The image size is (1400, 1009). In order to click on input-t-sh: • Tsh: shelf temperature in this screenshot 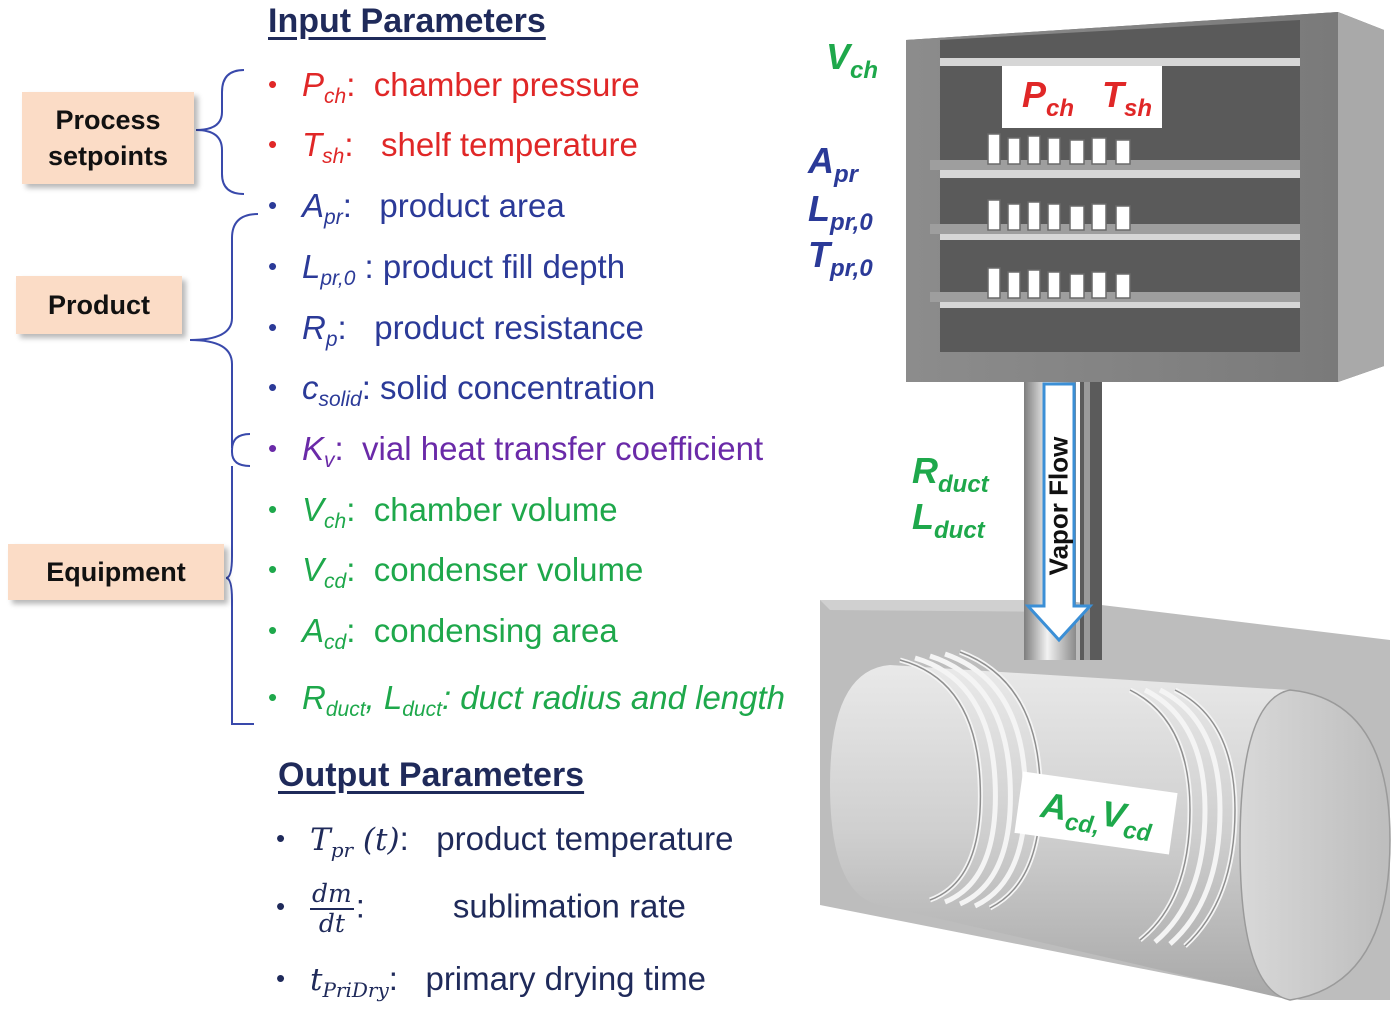, I will do `click(453, 147)`.